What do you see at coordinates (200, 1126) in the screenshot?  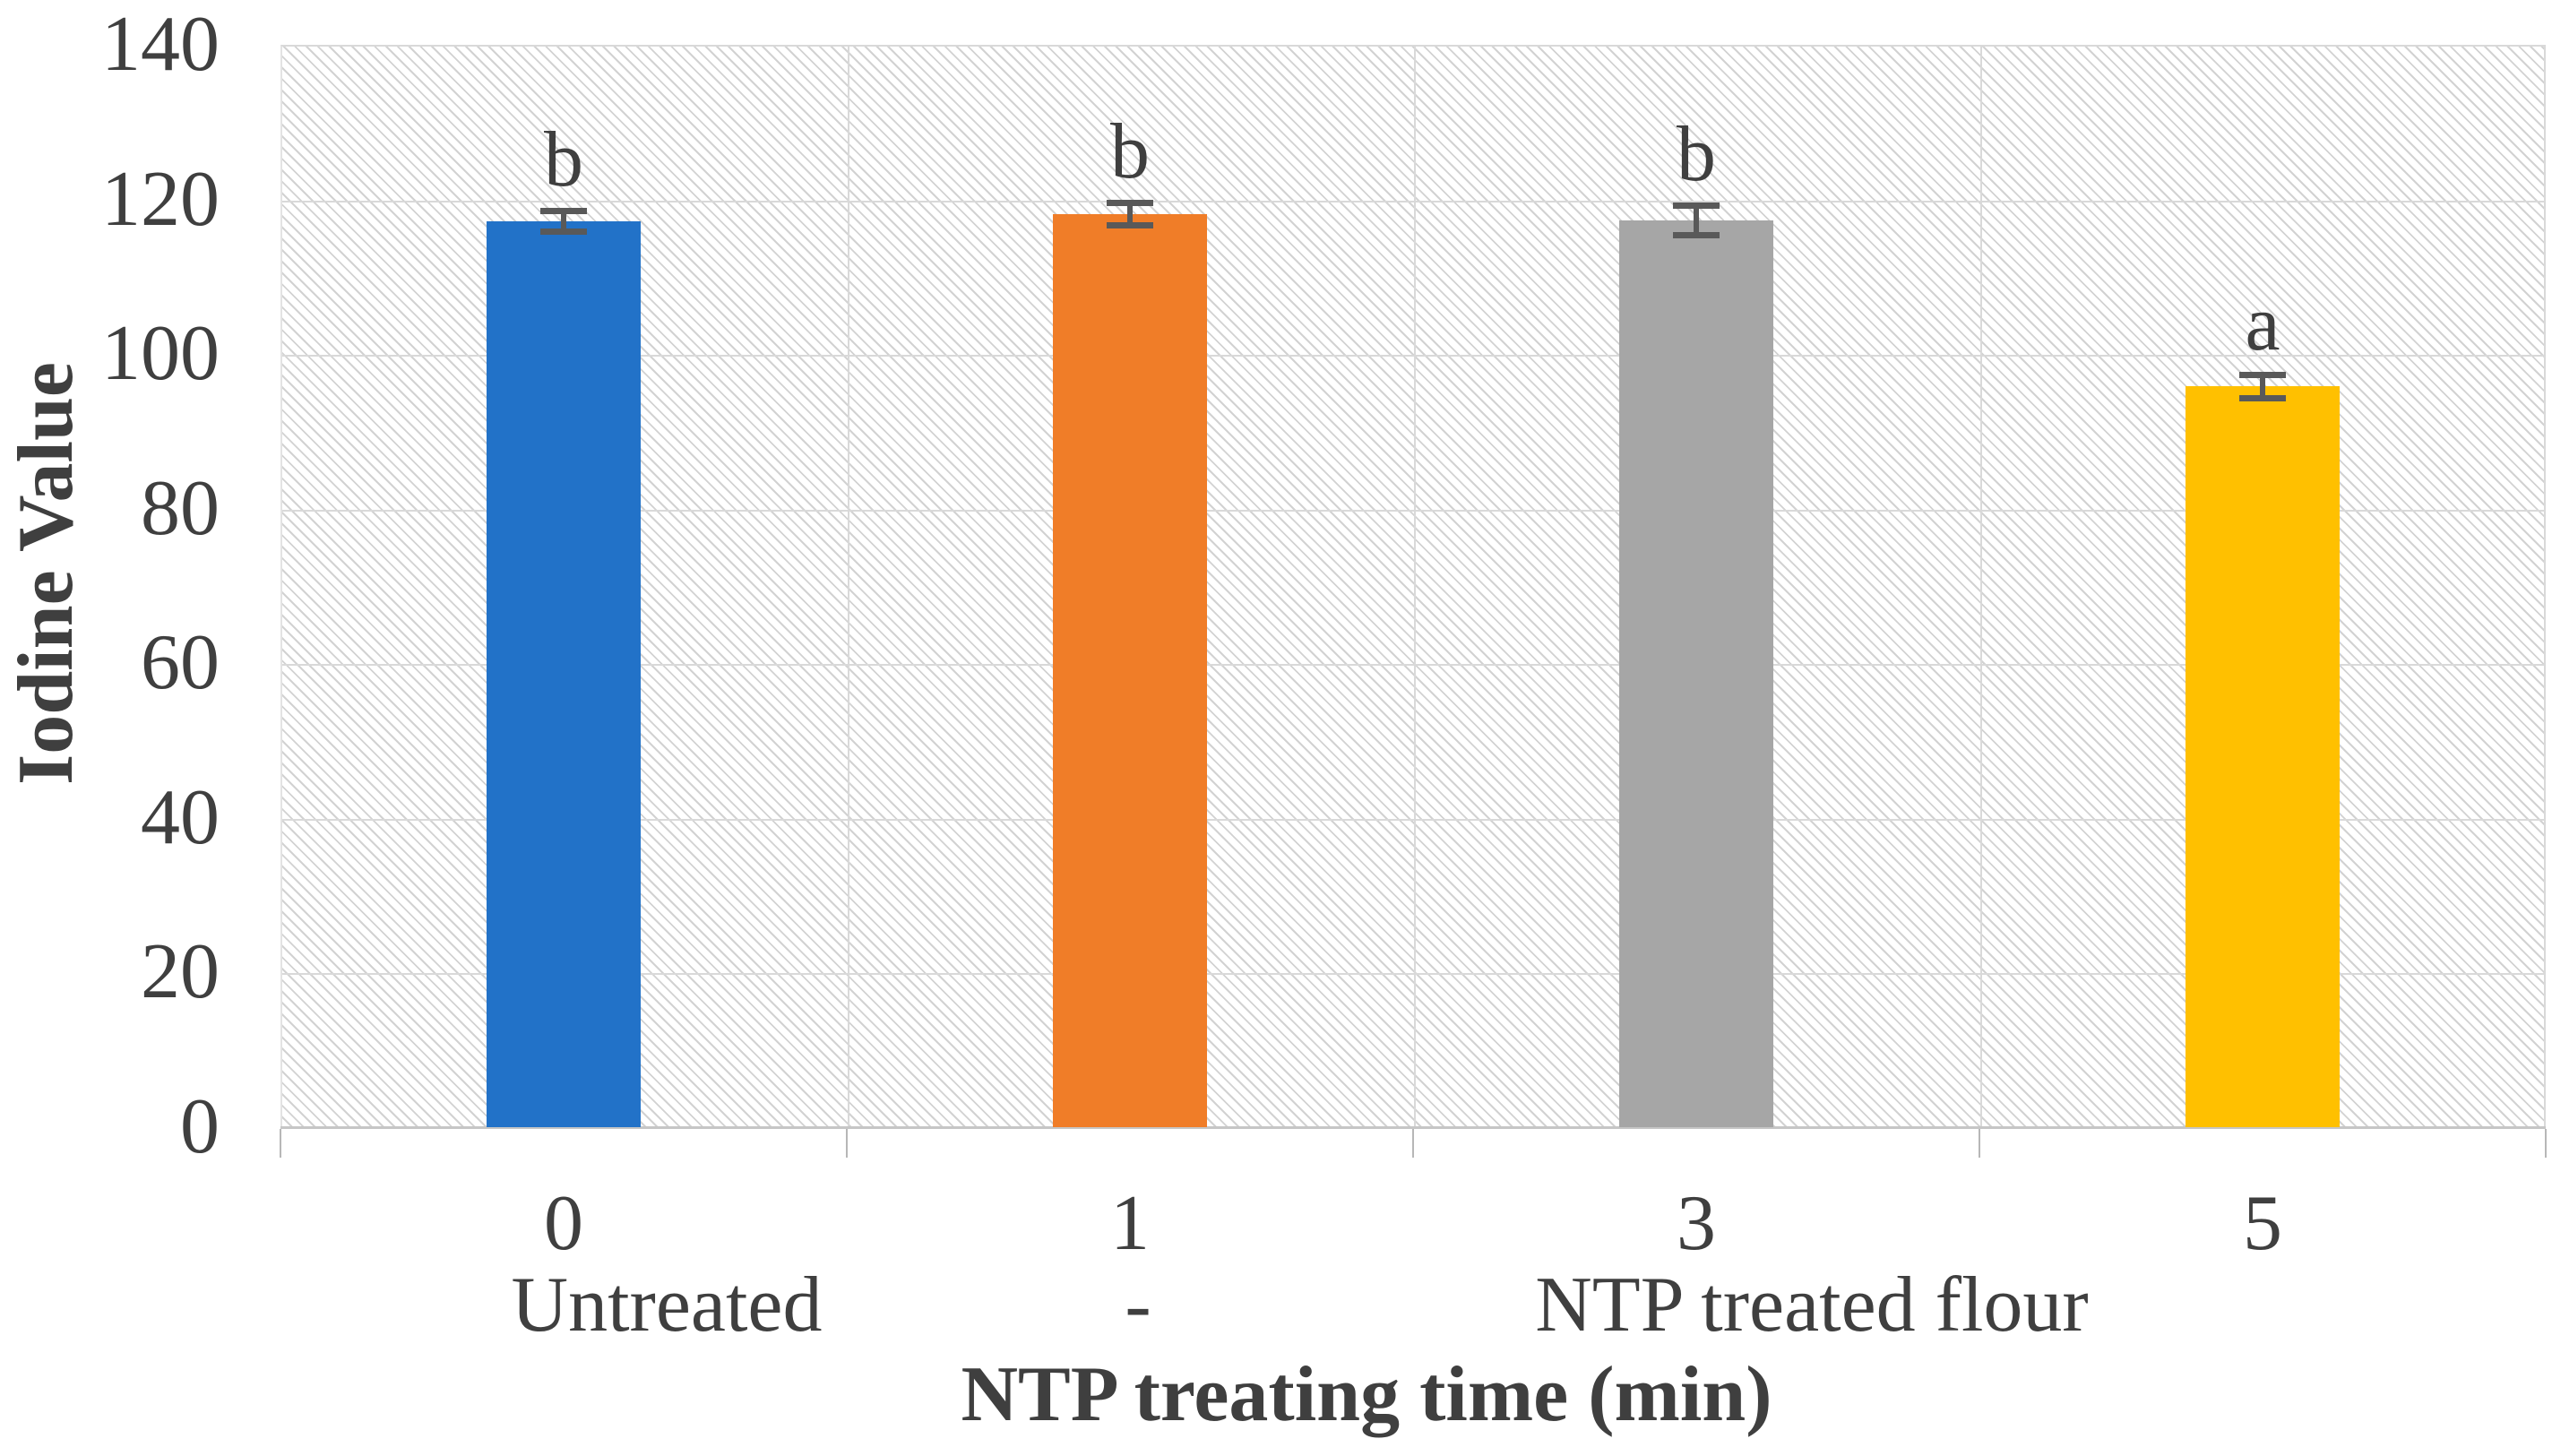 I see `y-tick-label: 0` at bounding box center [200, 1126].